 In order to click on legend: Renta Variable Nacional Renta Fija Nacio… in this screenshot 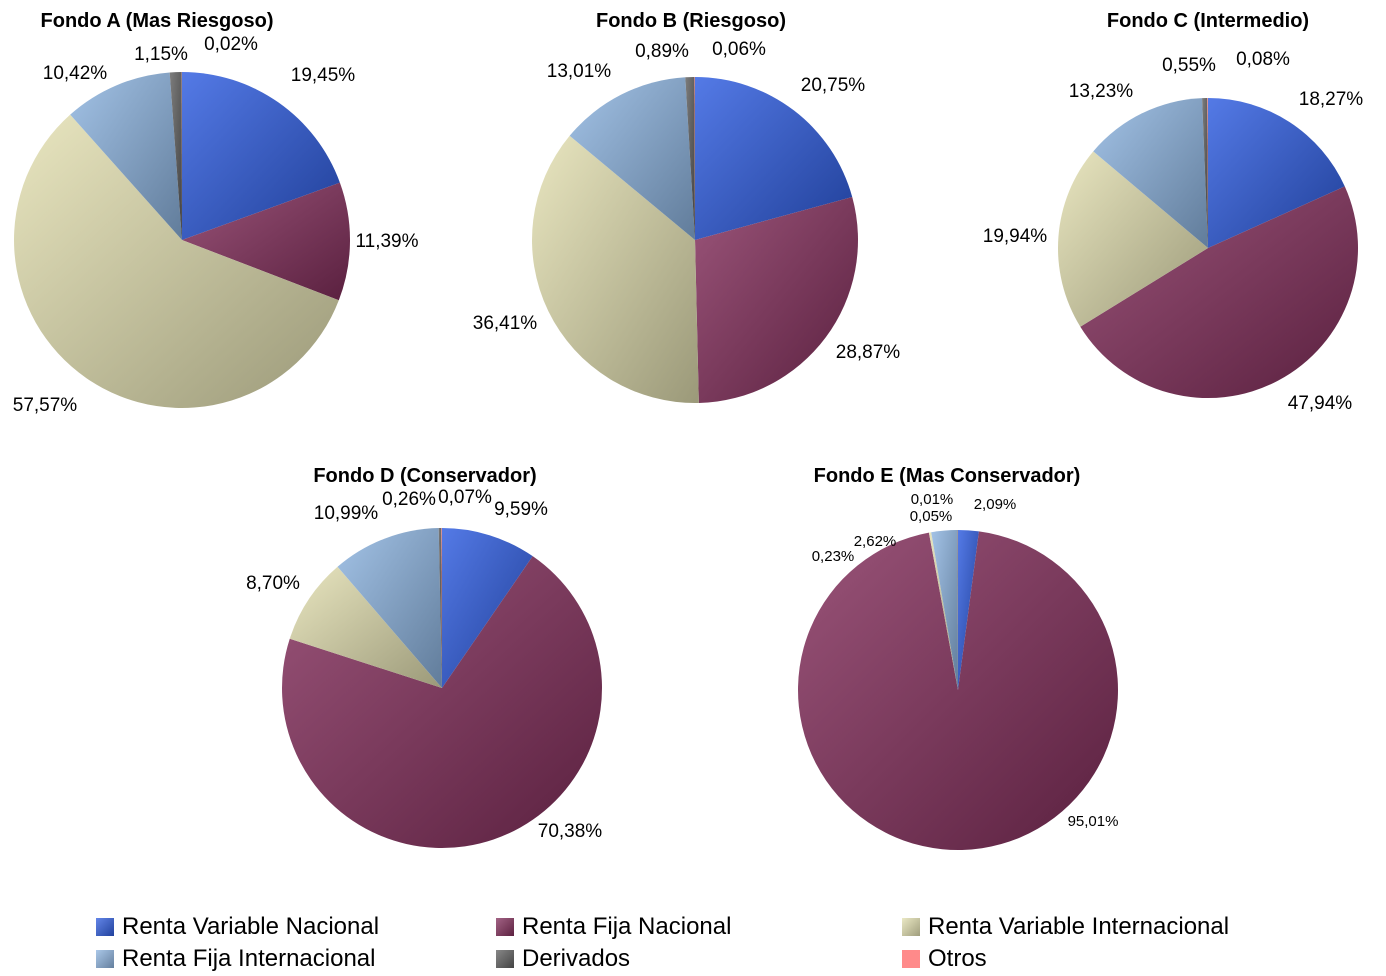, I will do `click(706, 942)`.